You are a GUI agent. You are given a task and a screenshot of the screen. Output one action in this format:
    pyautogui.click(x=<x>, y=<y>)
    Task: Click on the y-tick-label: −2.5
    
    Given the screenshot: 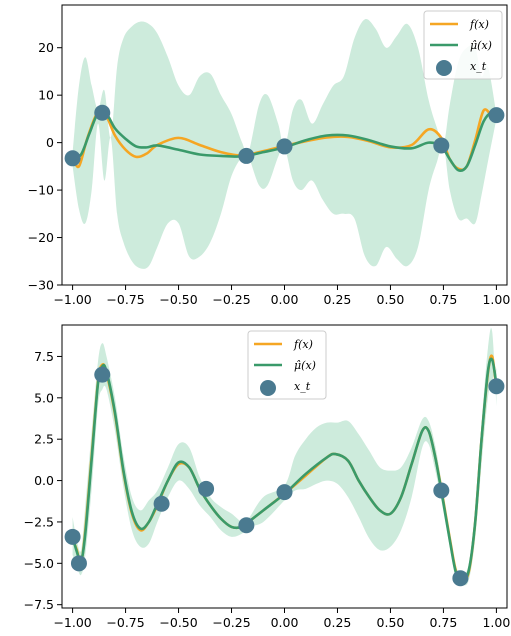 What is the action you would take?
    pyautogui.click(x=39, y=521)
    